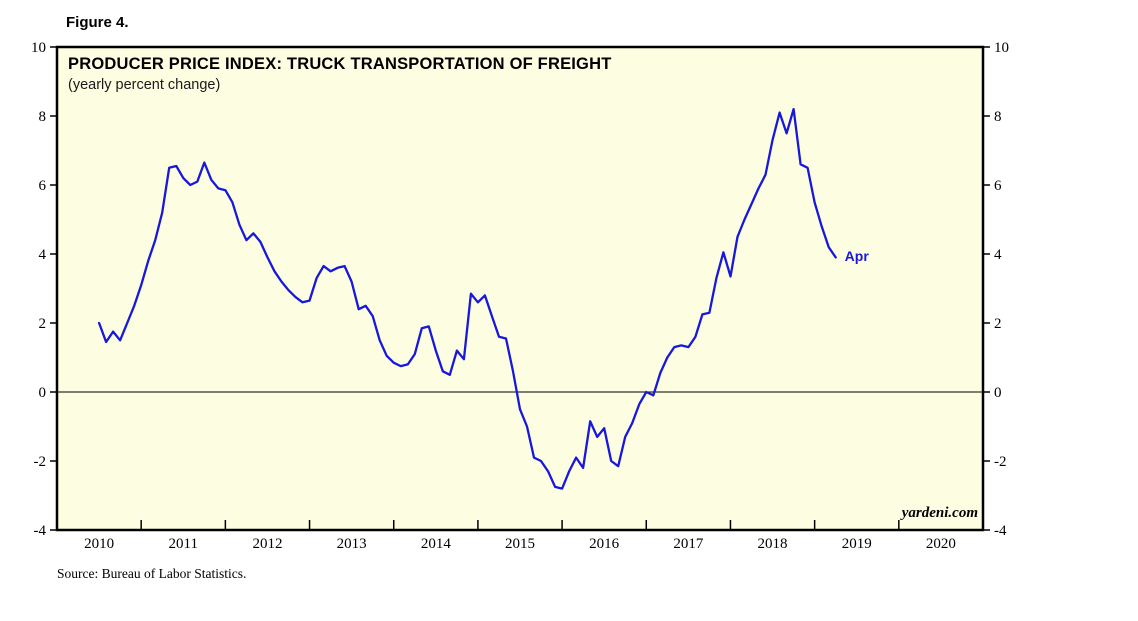  I want to click on x-axis-year-label: 2013, so click(352, 544).